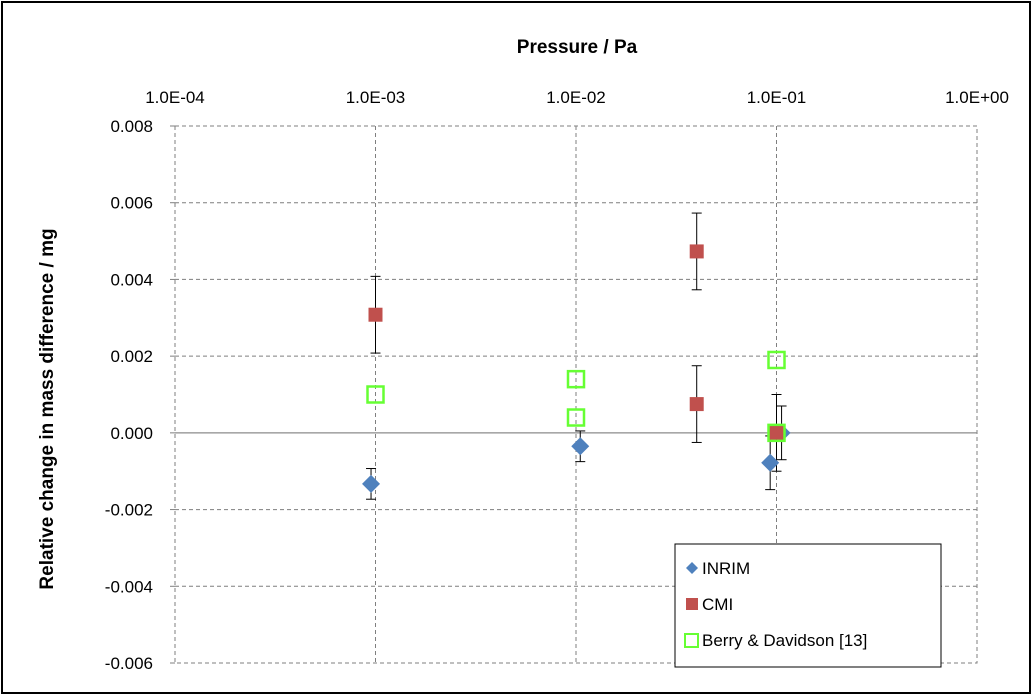 The width and height of the screenshot is (1035, 698). I want to click on y-tick-label: 0.006, so click(131, 203).